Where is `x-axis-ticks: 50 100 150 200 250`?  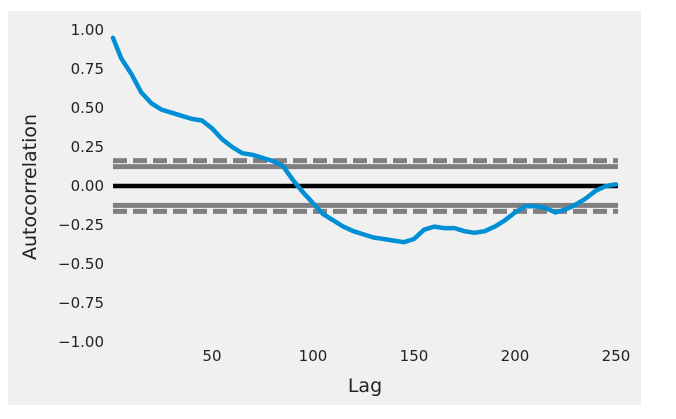
x-axis-ticks: 50 100 150 200 250 is located at coordinates (416, 356).